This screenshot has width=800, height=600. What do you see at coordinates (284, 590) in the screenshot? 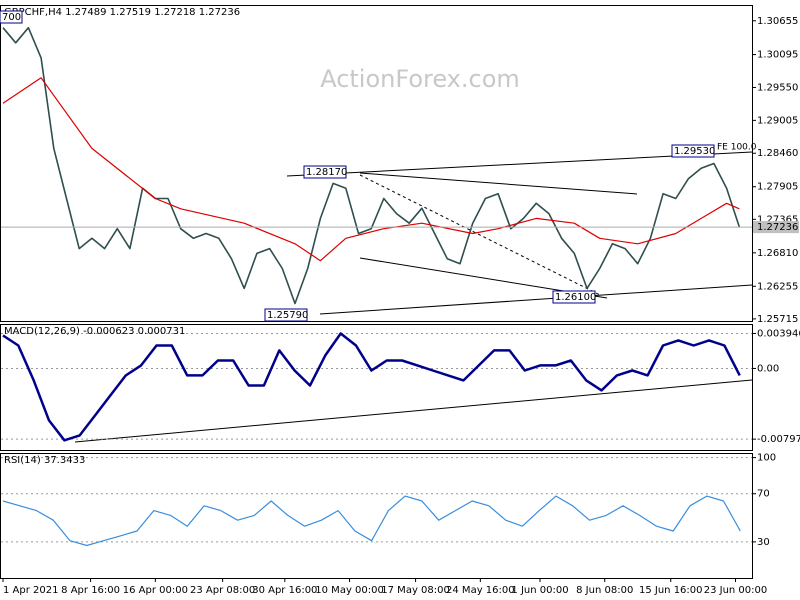
I see `x-tick-label: 30 Apr 16:00` at bounding box center [284, 590].